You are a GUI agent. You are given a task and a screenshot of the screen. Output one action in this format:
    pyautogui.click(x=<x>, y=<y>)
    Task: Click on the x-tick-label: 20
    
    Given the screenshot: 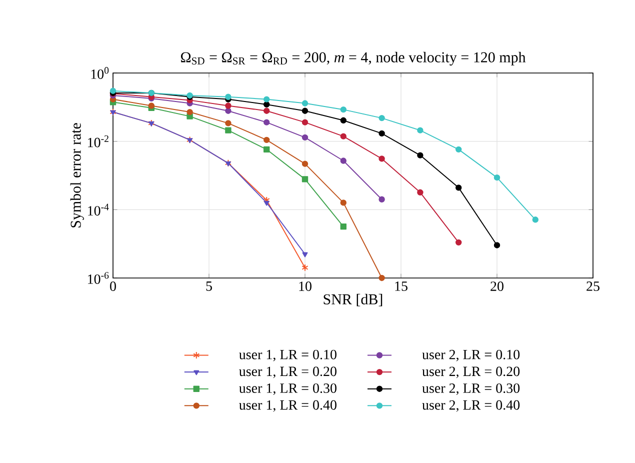 What is the action you would take?
    pyautogui.click(x=497, y=286)
    